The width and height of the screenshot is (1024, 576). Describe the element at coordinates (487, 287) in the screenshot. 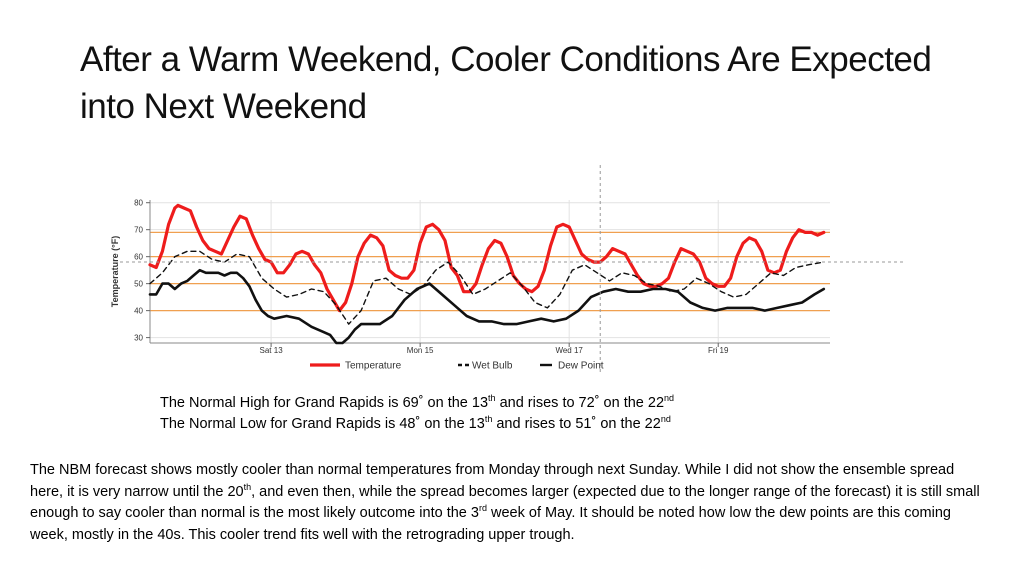

I see `series-wet-bulb-line` at that location.